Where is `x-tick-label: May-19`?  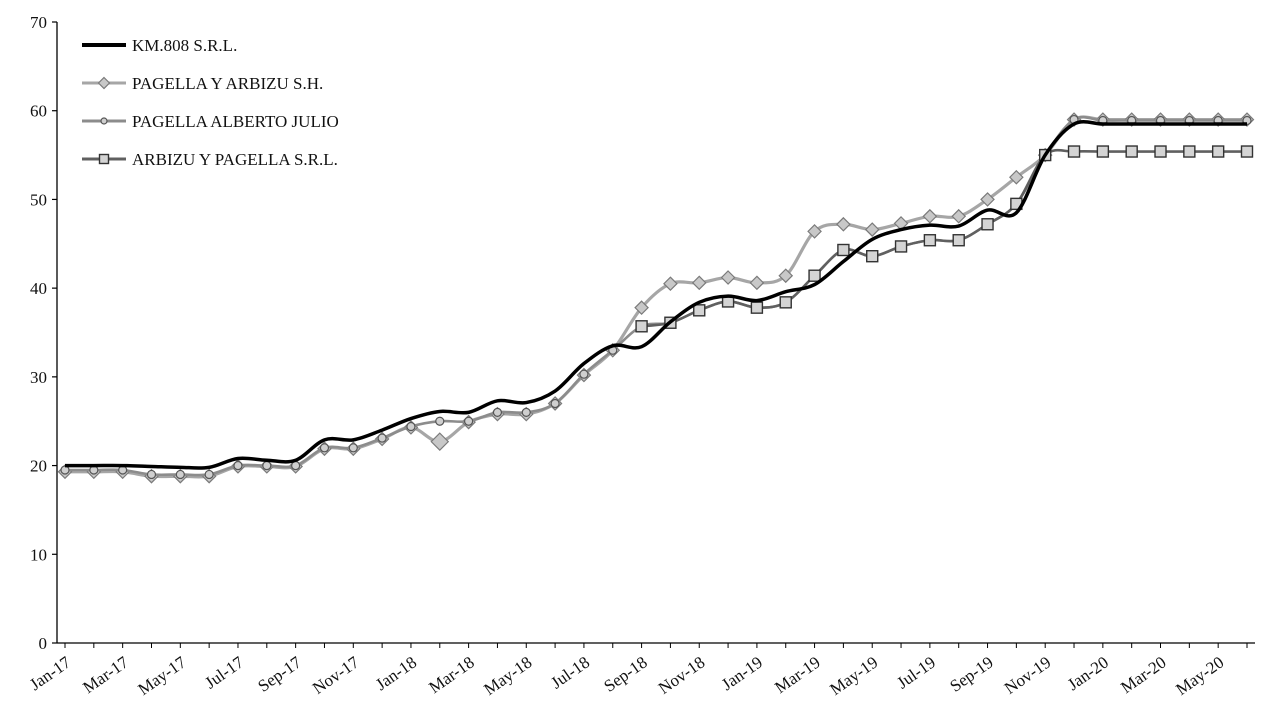 x-tick-label: May-19 is located at coordinates (853, 676).